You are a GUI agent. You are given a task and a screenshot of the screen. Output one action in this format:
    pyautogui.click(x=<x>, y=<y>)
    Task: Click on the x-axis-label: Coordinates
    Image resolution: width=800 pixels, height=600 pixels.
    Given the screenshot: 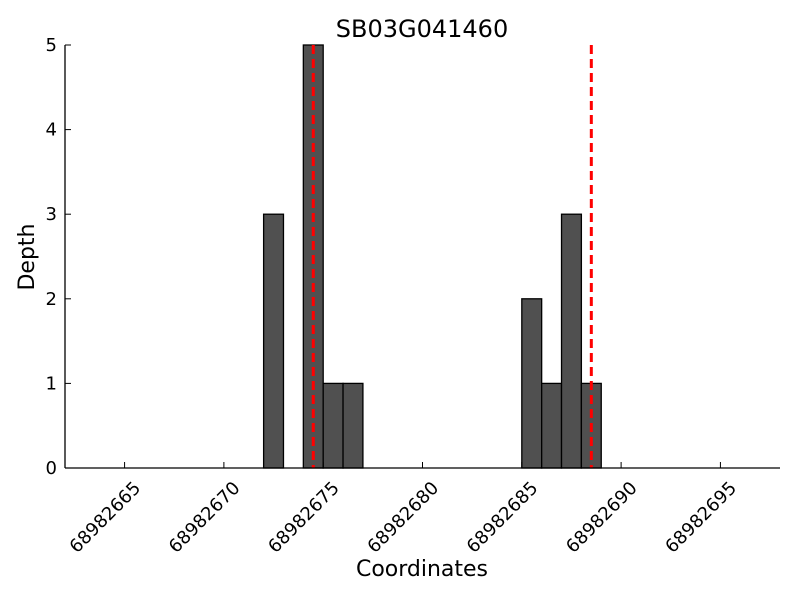 What is the action you would take?
    pyautogui.click(x=422, y=569)
    